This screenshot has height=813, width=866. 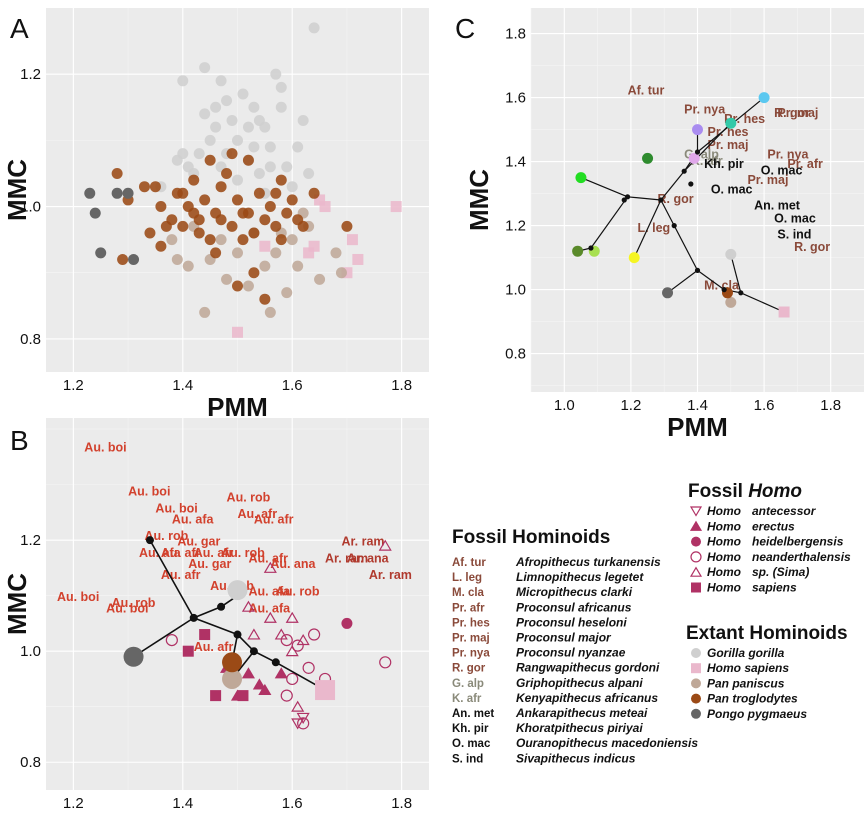 I want to click on extant-mean-pongo, so click(x=133, y=656).